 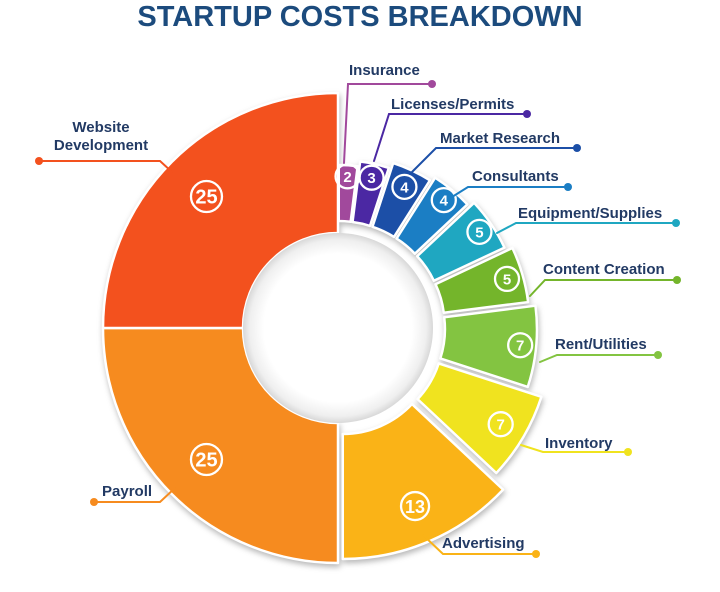 I want to click on value-badge-ring-website-development, so click(x=206, y=196).